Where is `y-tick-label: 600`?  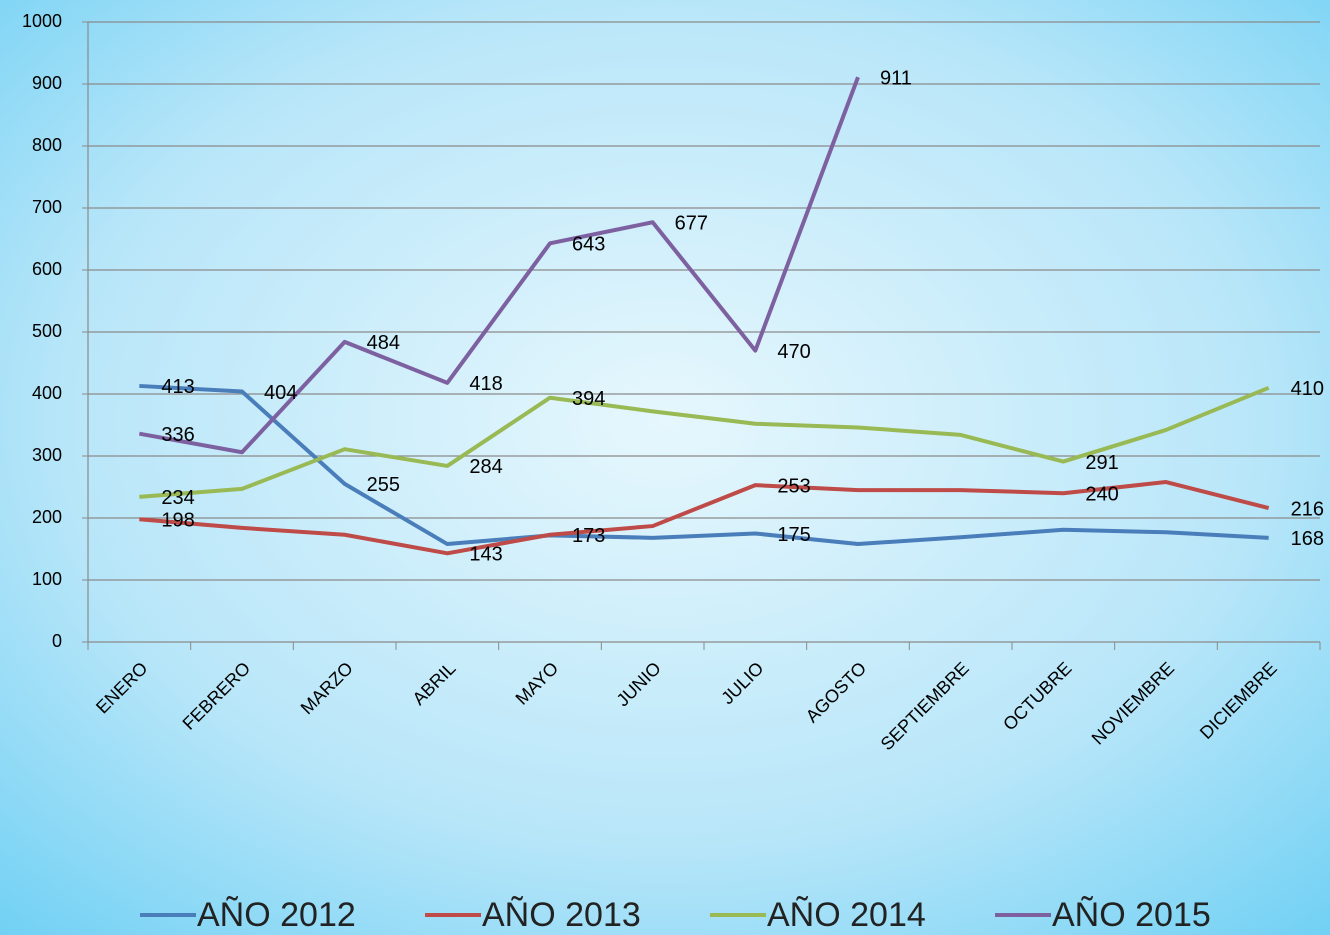 y-tick-label: 600 is located at coordinates (47, 269).